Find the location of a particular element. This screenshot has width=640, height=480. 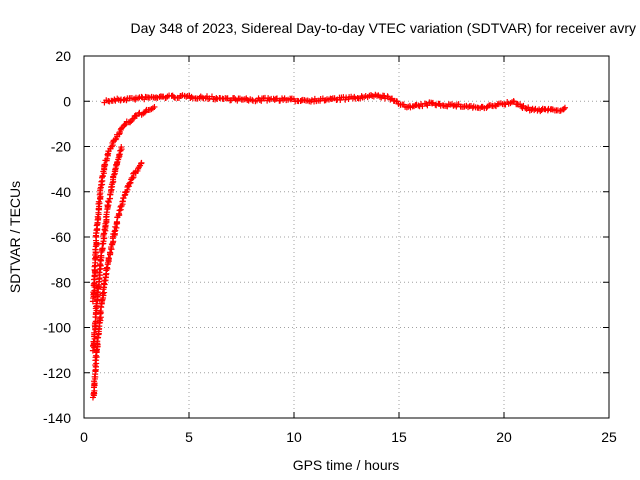

y-tick-label: -40 is located at coordinates (61, 192).